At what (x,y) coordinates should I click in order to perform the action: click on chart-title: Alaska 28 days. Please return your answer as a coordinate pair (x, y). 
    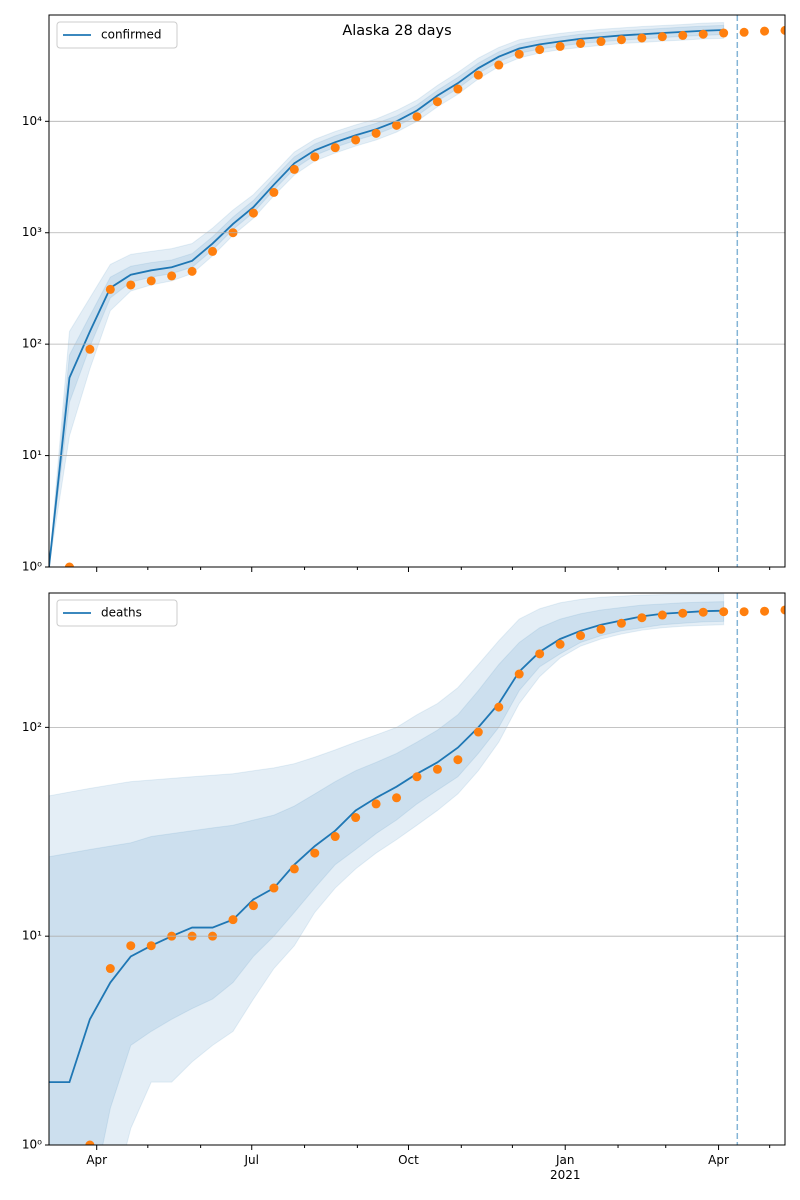
    Looking at the image, I should click on (396, 31).